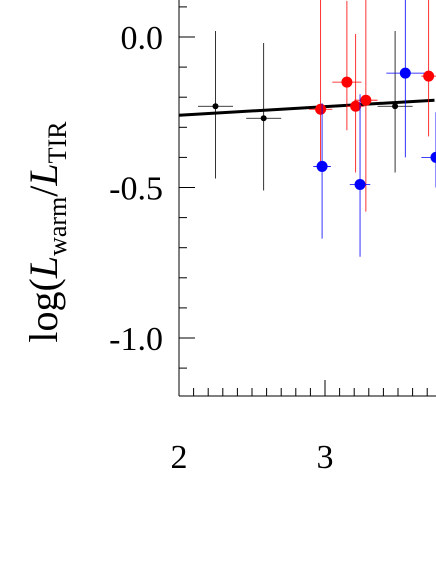 Image resolution: width=436 pixels, height=564 pixels. Describe the element at coordinates (136, 189) in the screenshot. I see `y-tick-label: -0.5` at that location.